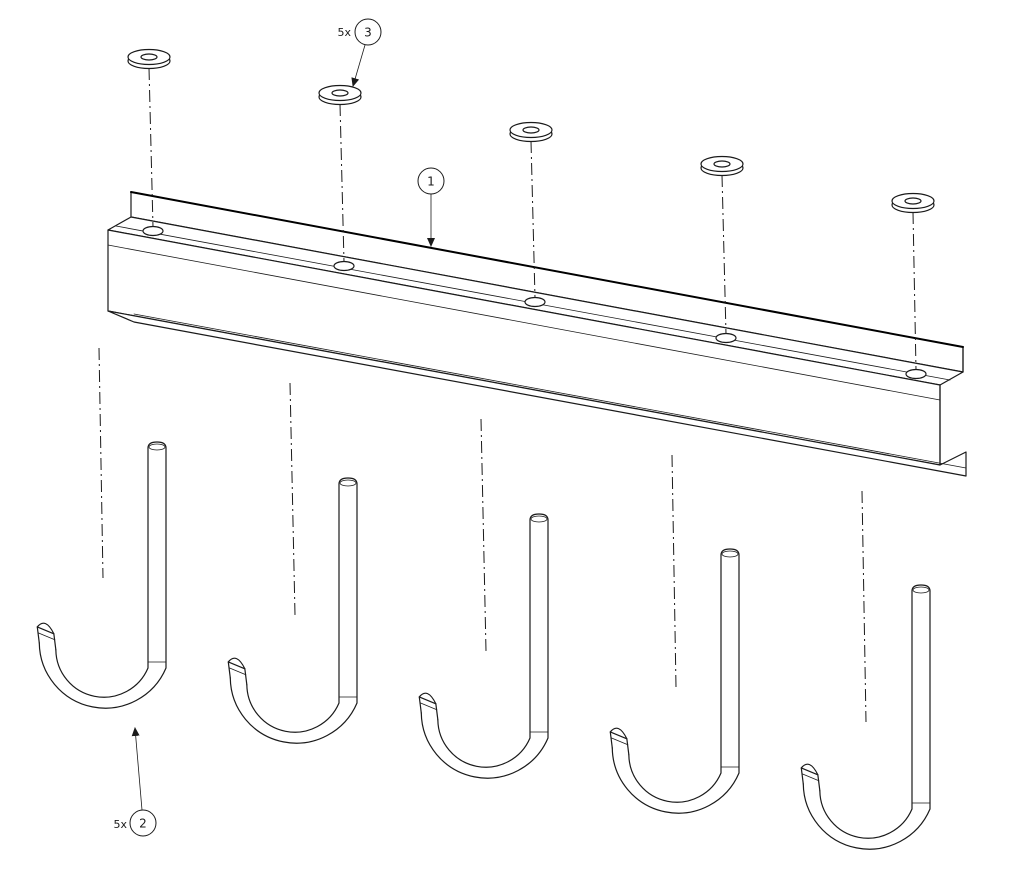  Describe the element at coordinates (135, 782) in the screenshot. I see `balloon-2: 2 5x` at that location.